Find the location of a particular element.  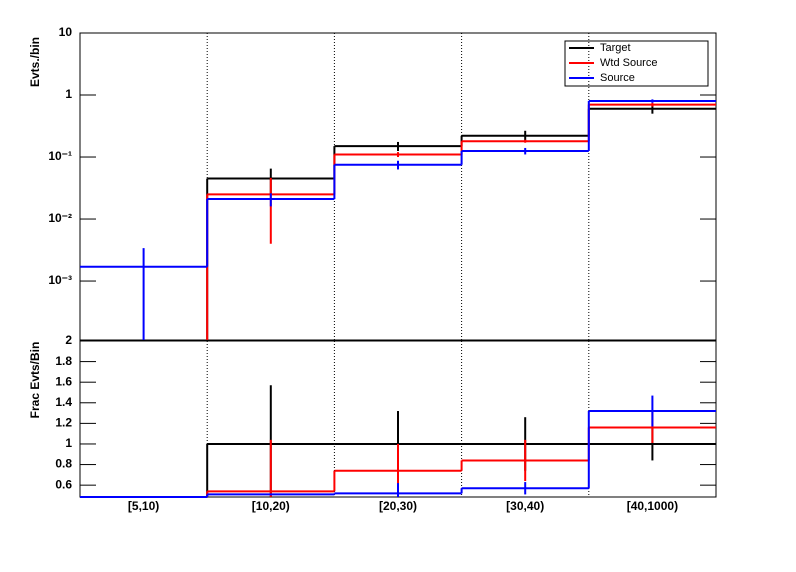

y-axis-title: Frac Evts/Bin is located at coordinates (35, 380).